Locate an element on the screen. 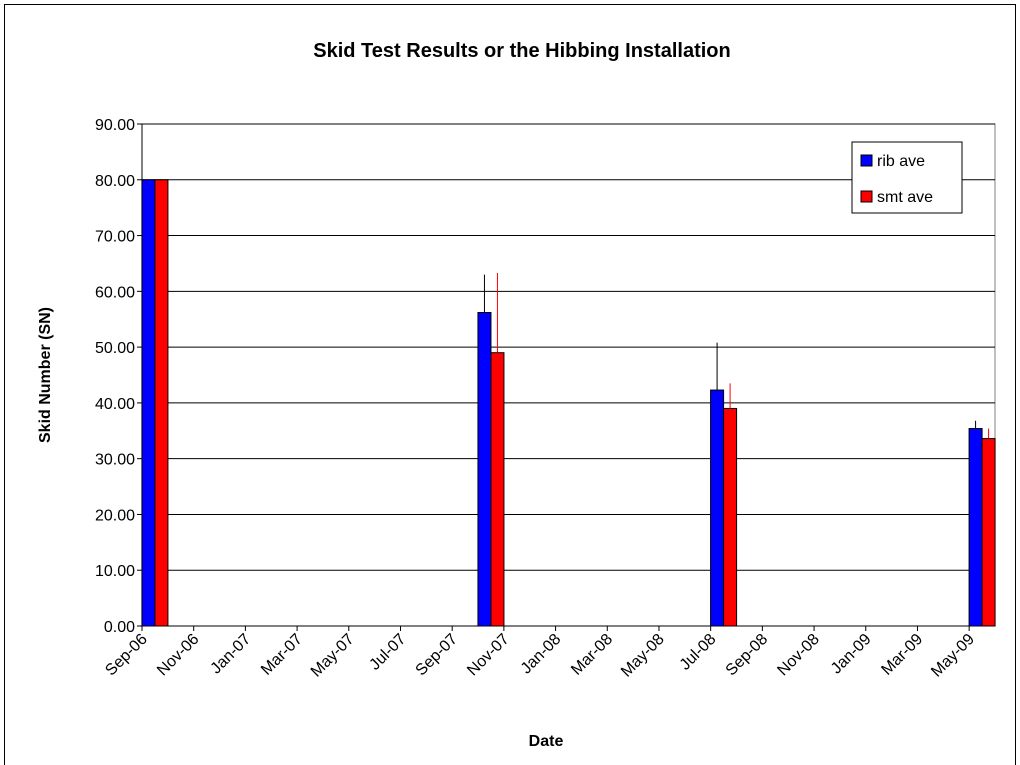 The width and height of the screenshot is (1020, 765). y-tick-label: 30.00 is located at coordinates (115, 460).